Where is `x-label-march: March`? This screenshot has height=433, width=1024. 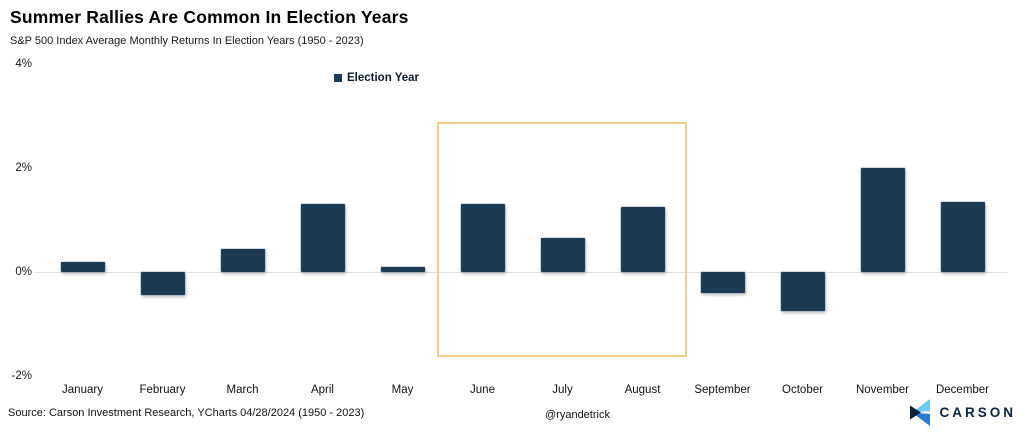 x-label-march: March is located at coordinates (242, 390).